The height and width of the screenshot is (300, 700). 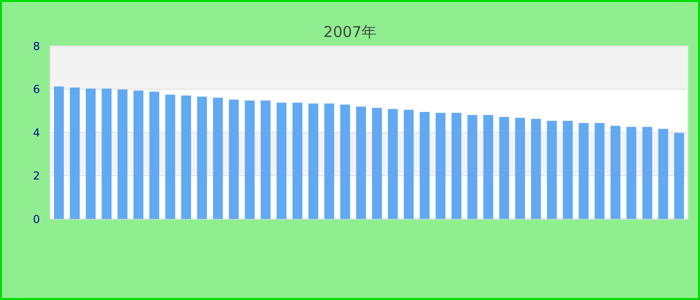 I want to click on chart-subtitle: 2007年, so click(x=350, y=32).